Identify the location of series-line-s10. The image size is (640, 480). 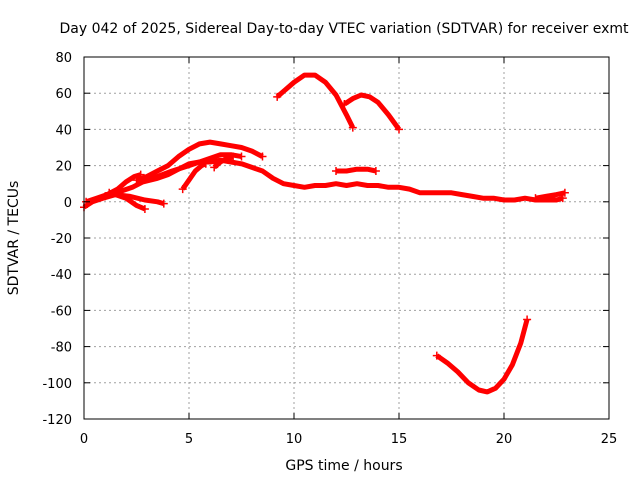
(315, 100).